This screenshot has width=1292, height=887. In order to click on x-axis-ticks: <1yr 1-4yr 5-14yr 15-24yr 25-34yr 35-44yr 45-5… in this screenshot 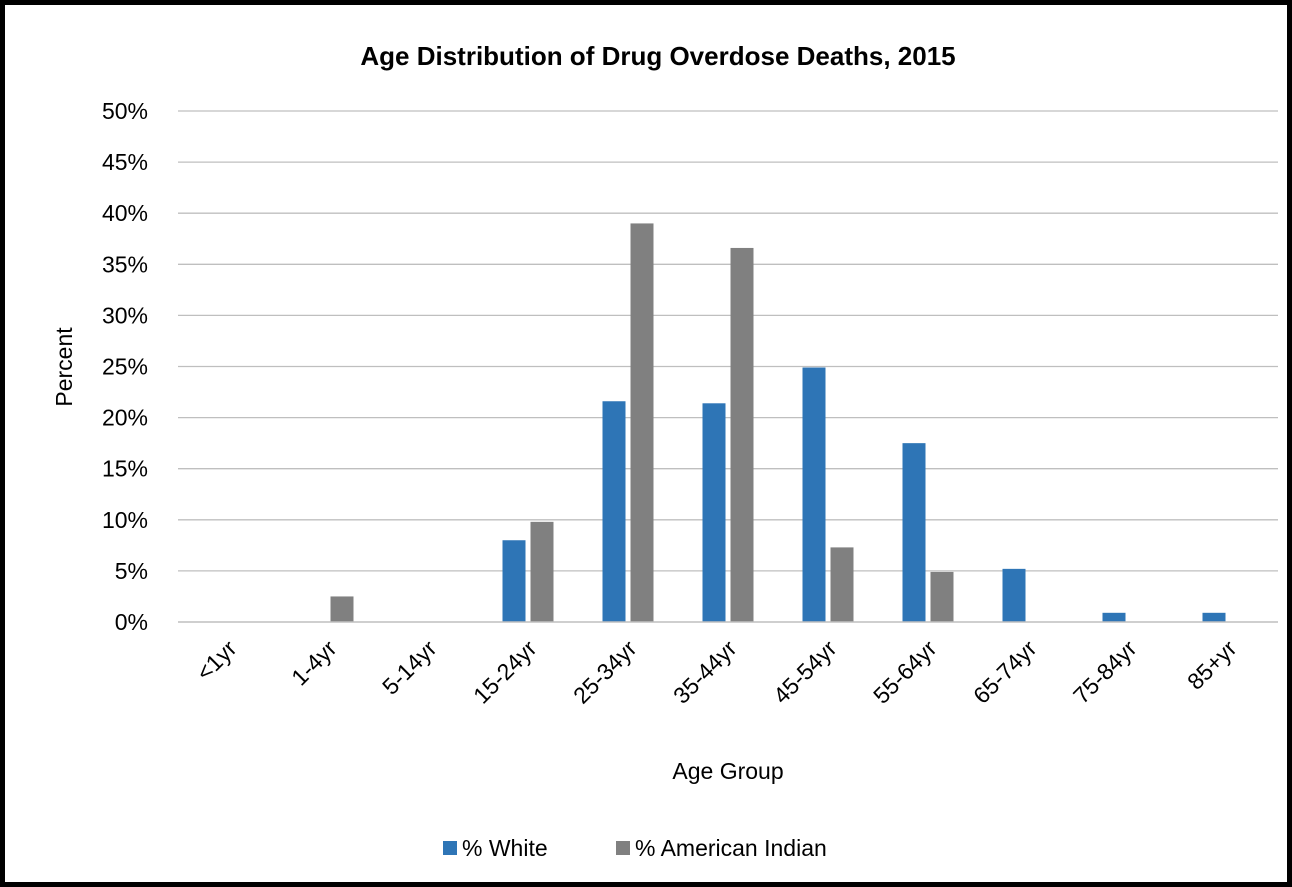, I will do `click(716, 672)`.